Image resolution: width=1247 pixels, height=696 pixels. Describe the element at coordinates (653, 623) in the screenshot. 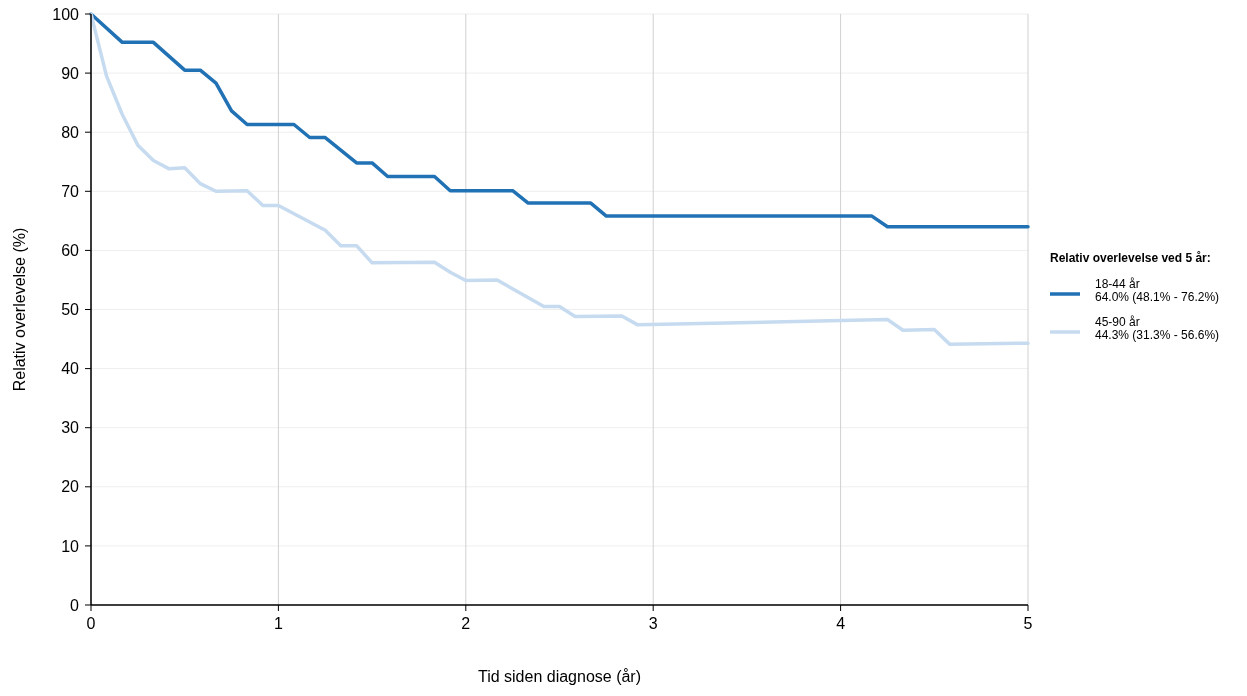

I see `x-tick-label: 3` at that location.